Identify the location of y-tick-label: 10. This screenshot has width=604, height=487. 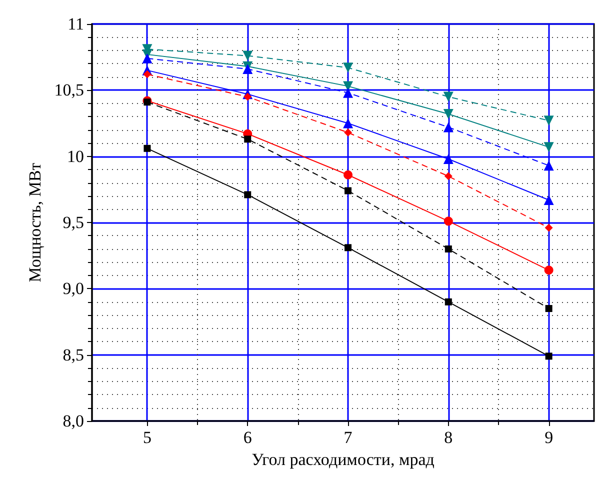
(75, 156).